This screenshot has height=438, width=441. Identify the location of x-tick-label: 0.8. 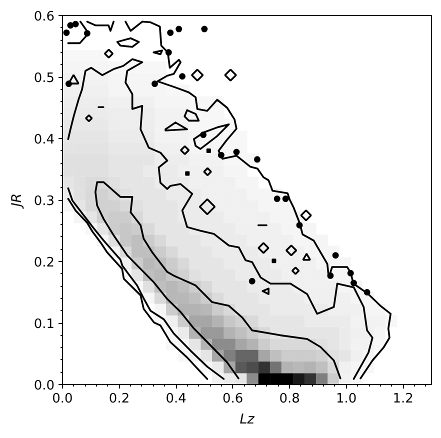
(289, 399).